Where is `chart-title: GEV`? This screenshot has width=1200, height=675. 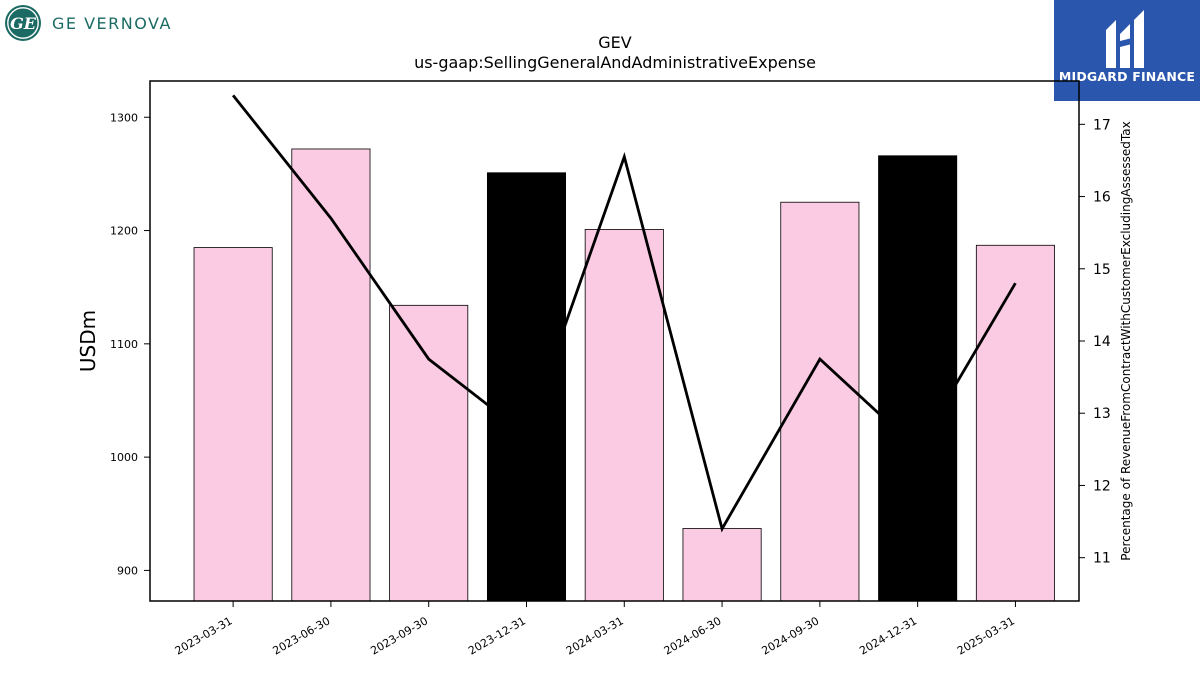
chart-title: GEV is located at coordinates (615, 42).